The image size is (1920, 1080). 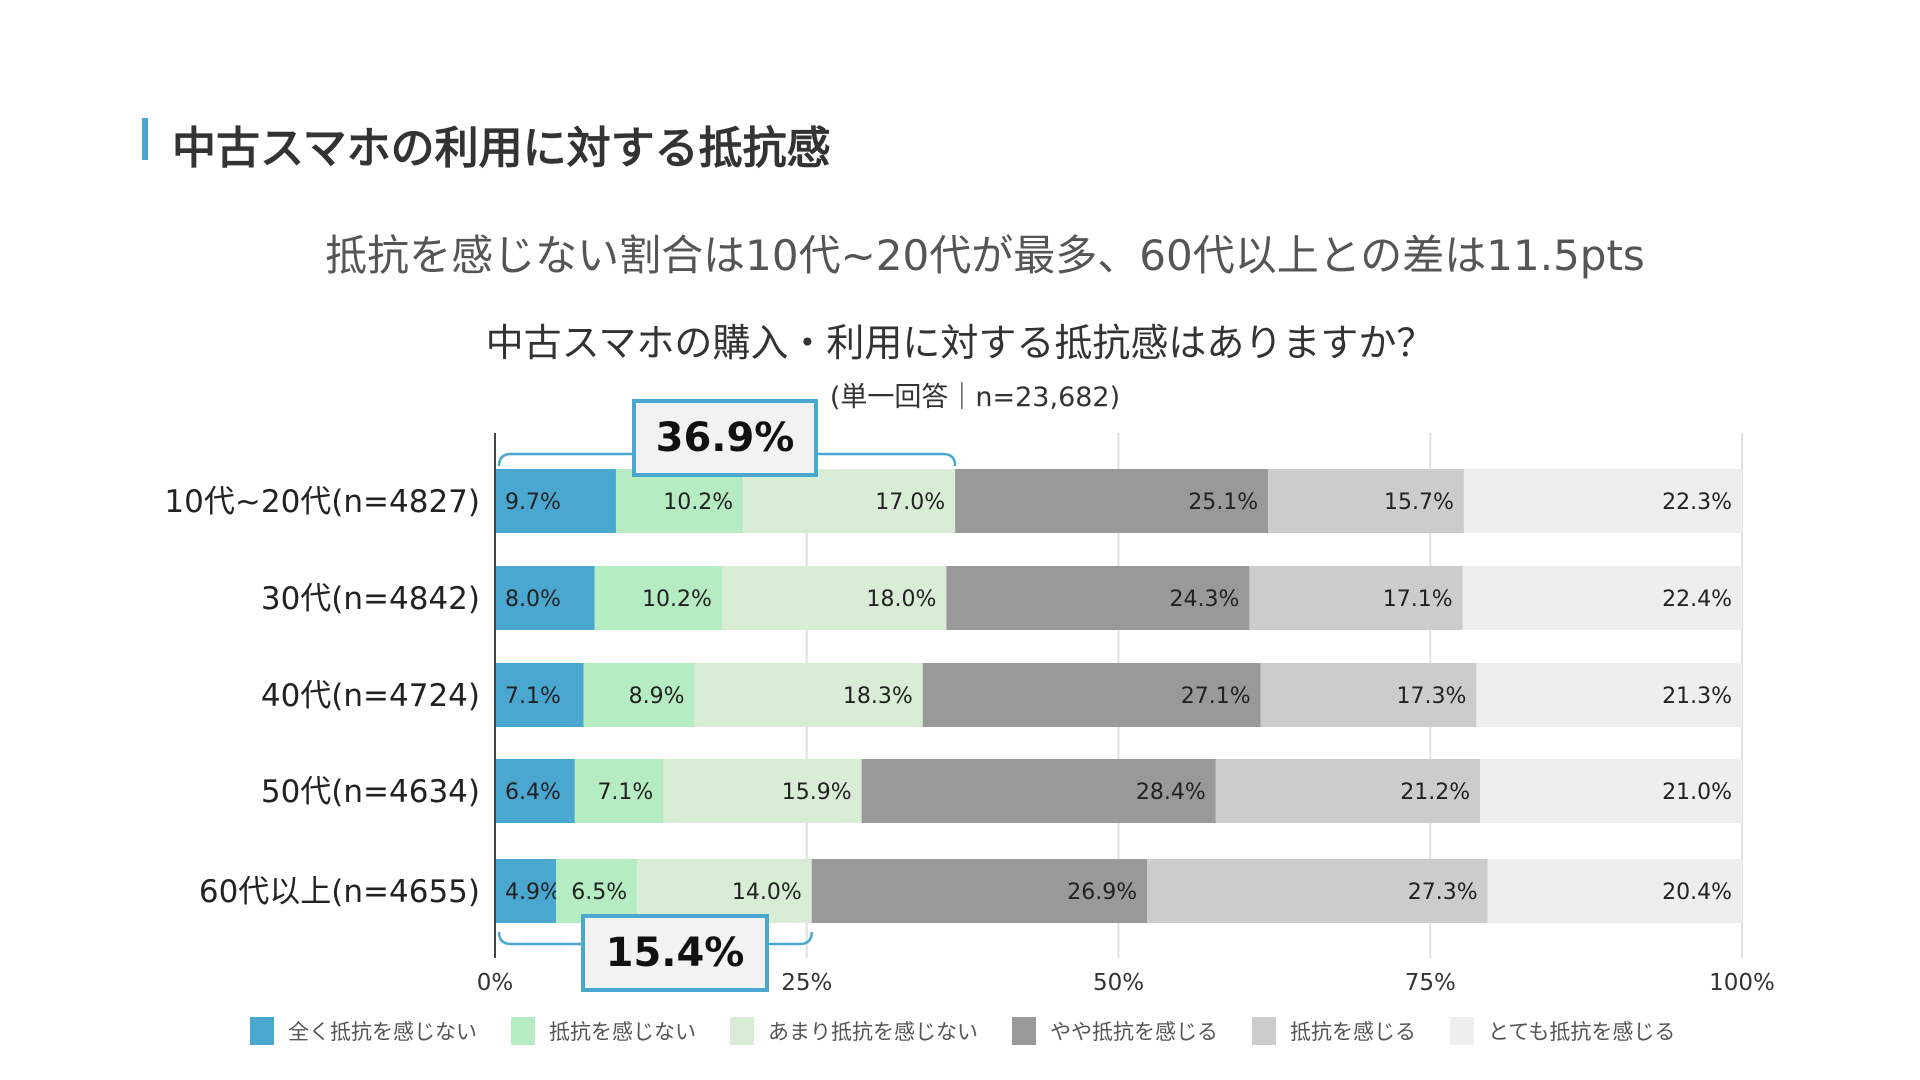 I want to click on legend-item: あまり抵抗を感じない, so click(x=854, y=1031).